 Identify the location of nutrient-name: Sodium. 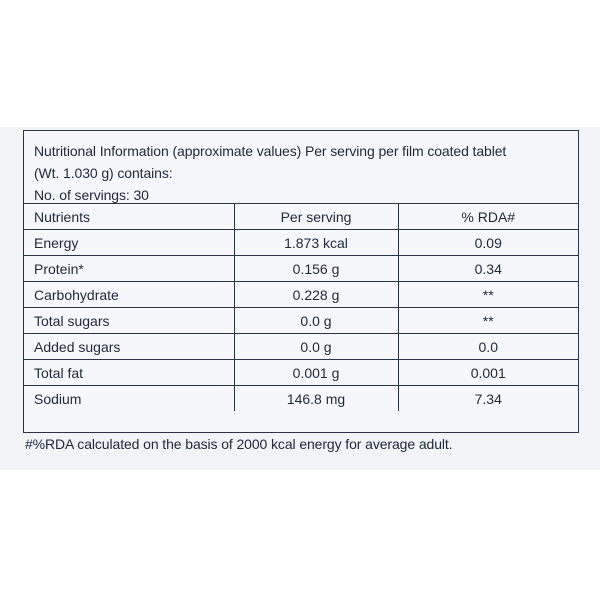
(129, 398).